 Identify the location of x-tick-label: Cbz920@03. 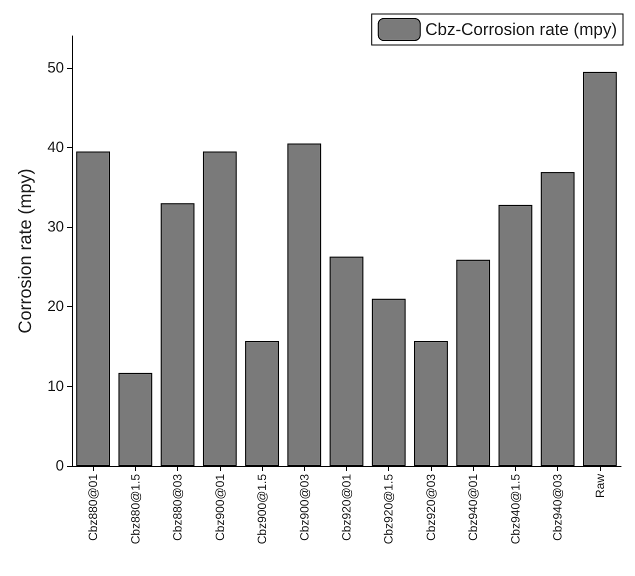
(431, 507).